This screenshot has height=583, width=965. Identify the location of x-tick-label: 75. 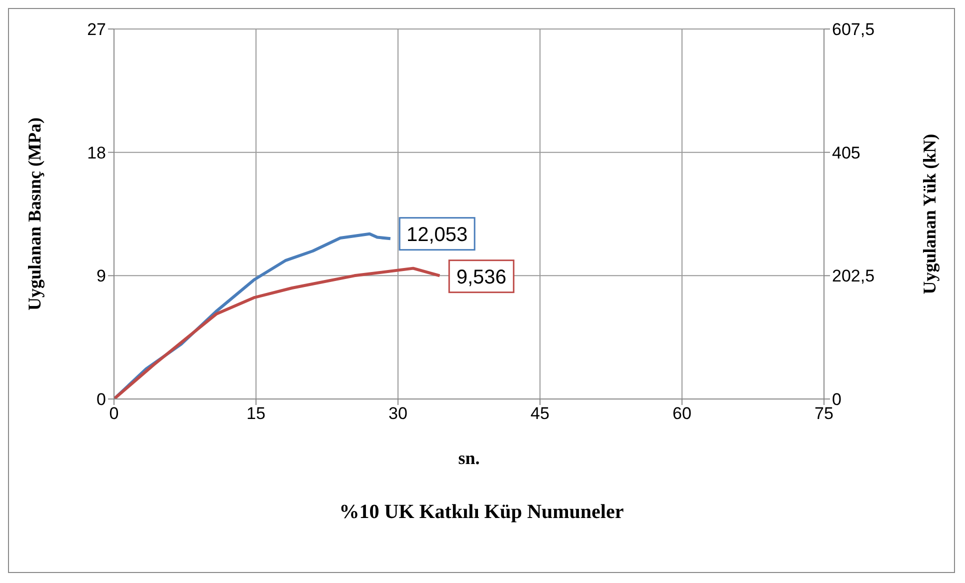
(824, 414).